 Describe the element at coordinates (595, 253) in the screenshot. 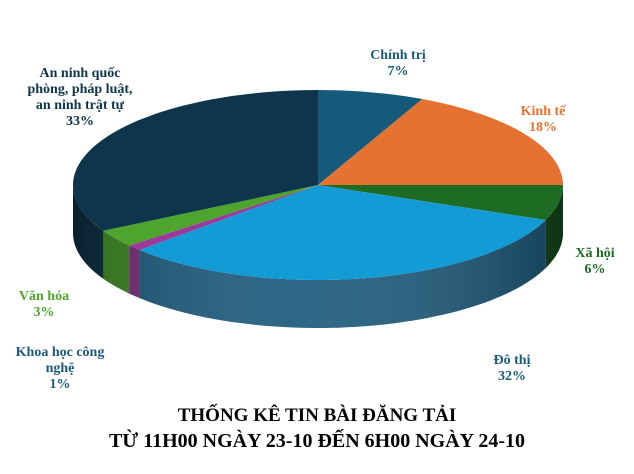

I see `label-text: Xã hội` at that location.